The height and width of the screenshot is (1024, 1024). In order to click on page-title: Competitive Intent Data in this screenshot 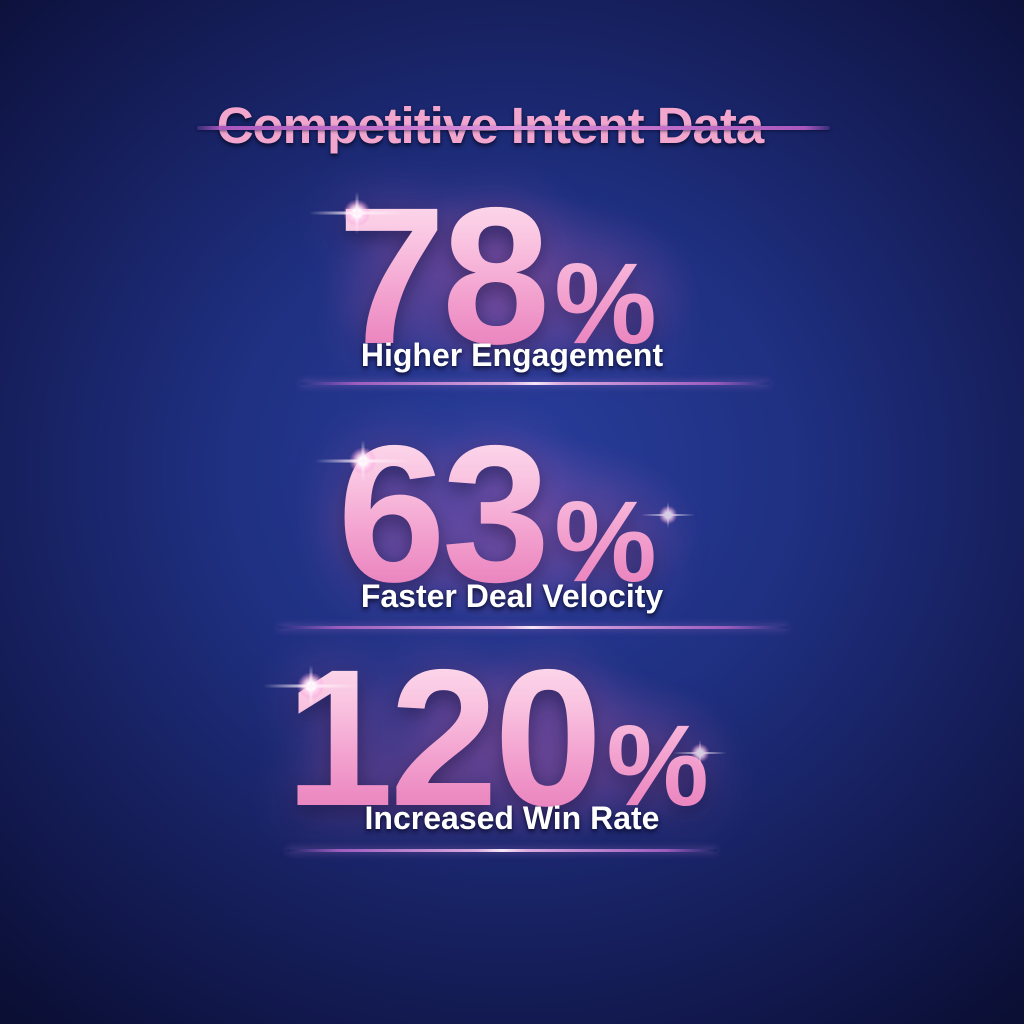, I will do `click(490, 126)`.